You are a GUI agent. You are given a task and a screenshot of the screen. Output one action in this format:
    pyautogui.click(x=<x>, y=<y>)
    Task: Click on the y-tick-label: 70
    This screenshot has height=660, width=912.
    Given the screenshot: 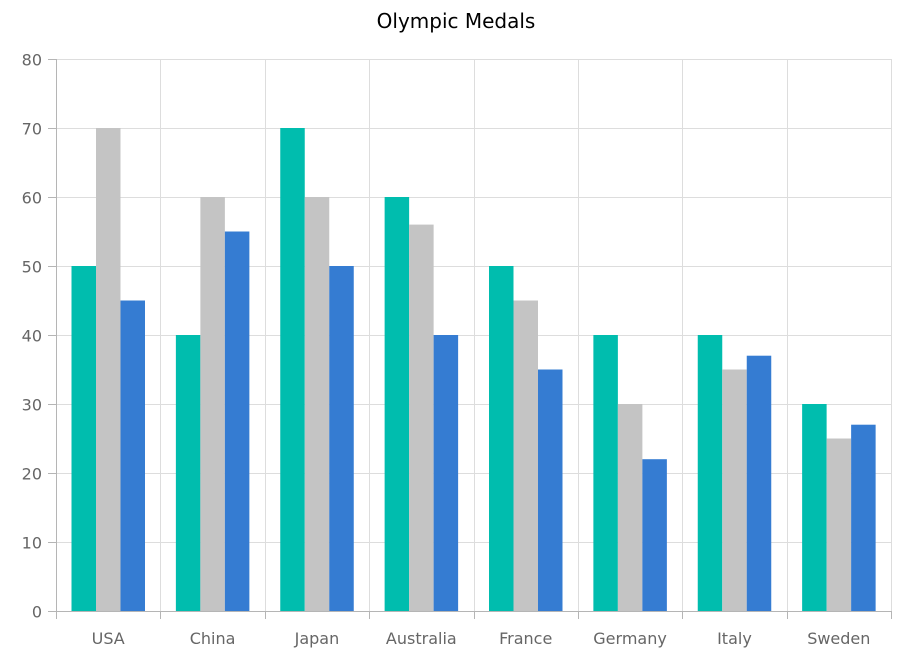 What is the action you would take?
    pyautogui.click(x=32, y=129)
    